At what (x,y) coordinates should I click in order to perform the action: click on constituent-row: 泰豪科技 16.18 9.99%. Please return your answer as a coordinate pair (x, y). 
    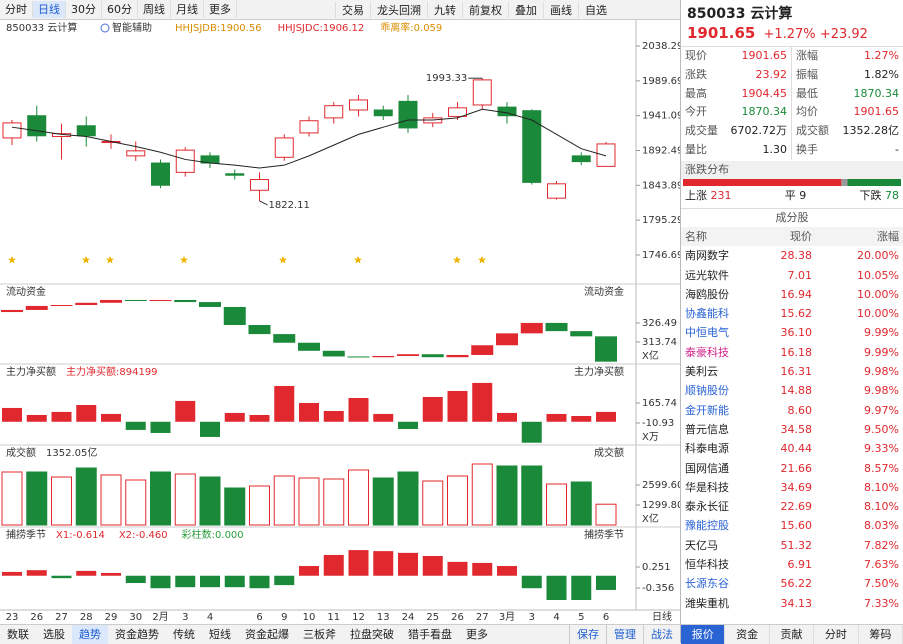
    Looking at the image, I should click on (792, 352).